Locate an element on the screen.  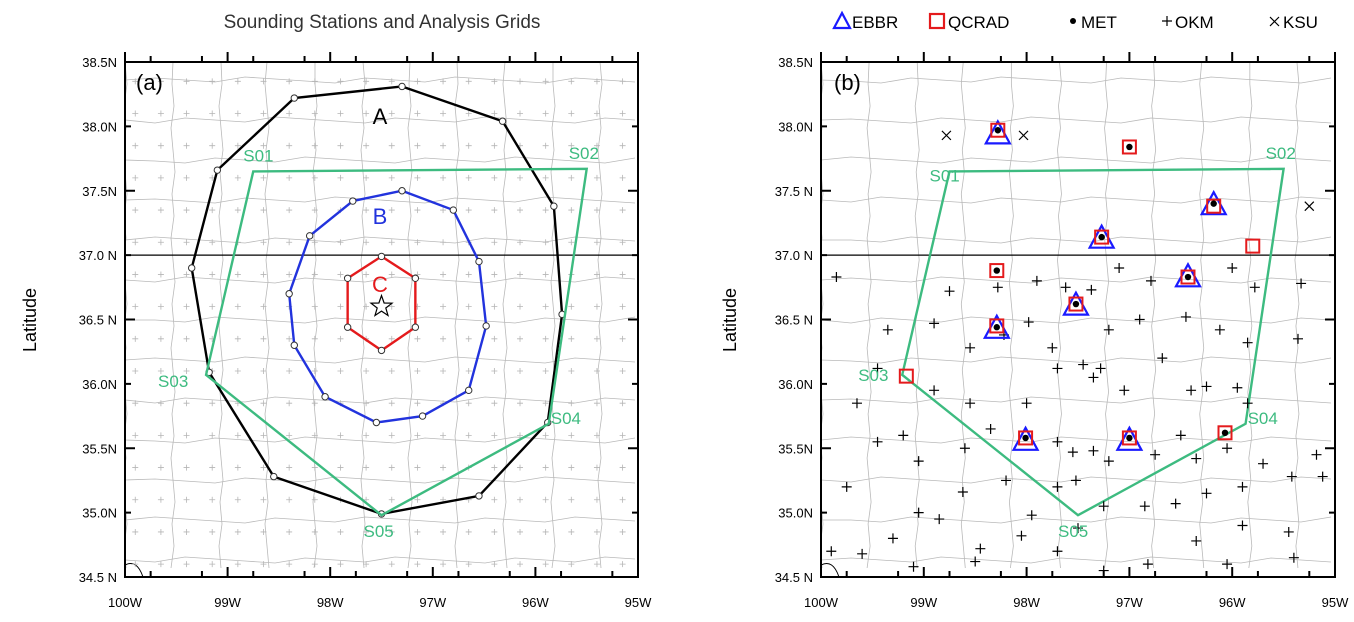
grid-label-b: B is located at coordinates (380, 216).